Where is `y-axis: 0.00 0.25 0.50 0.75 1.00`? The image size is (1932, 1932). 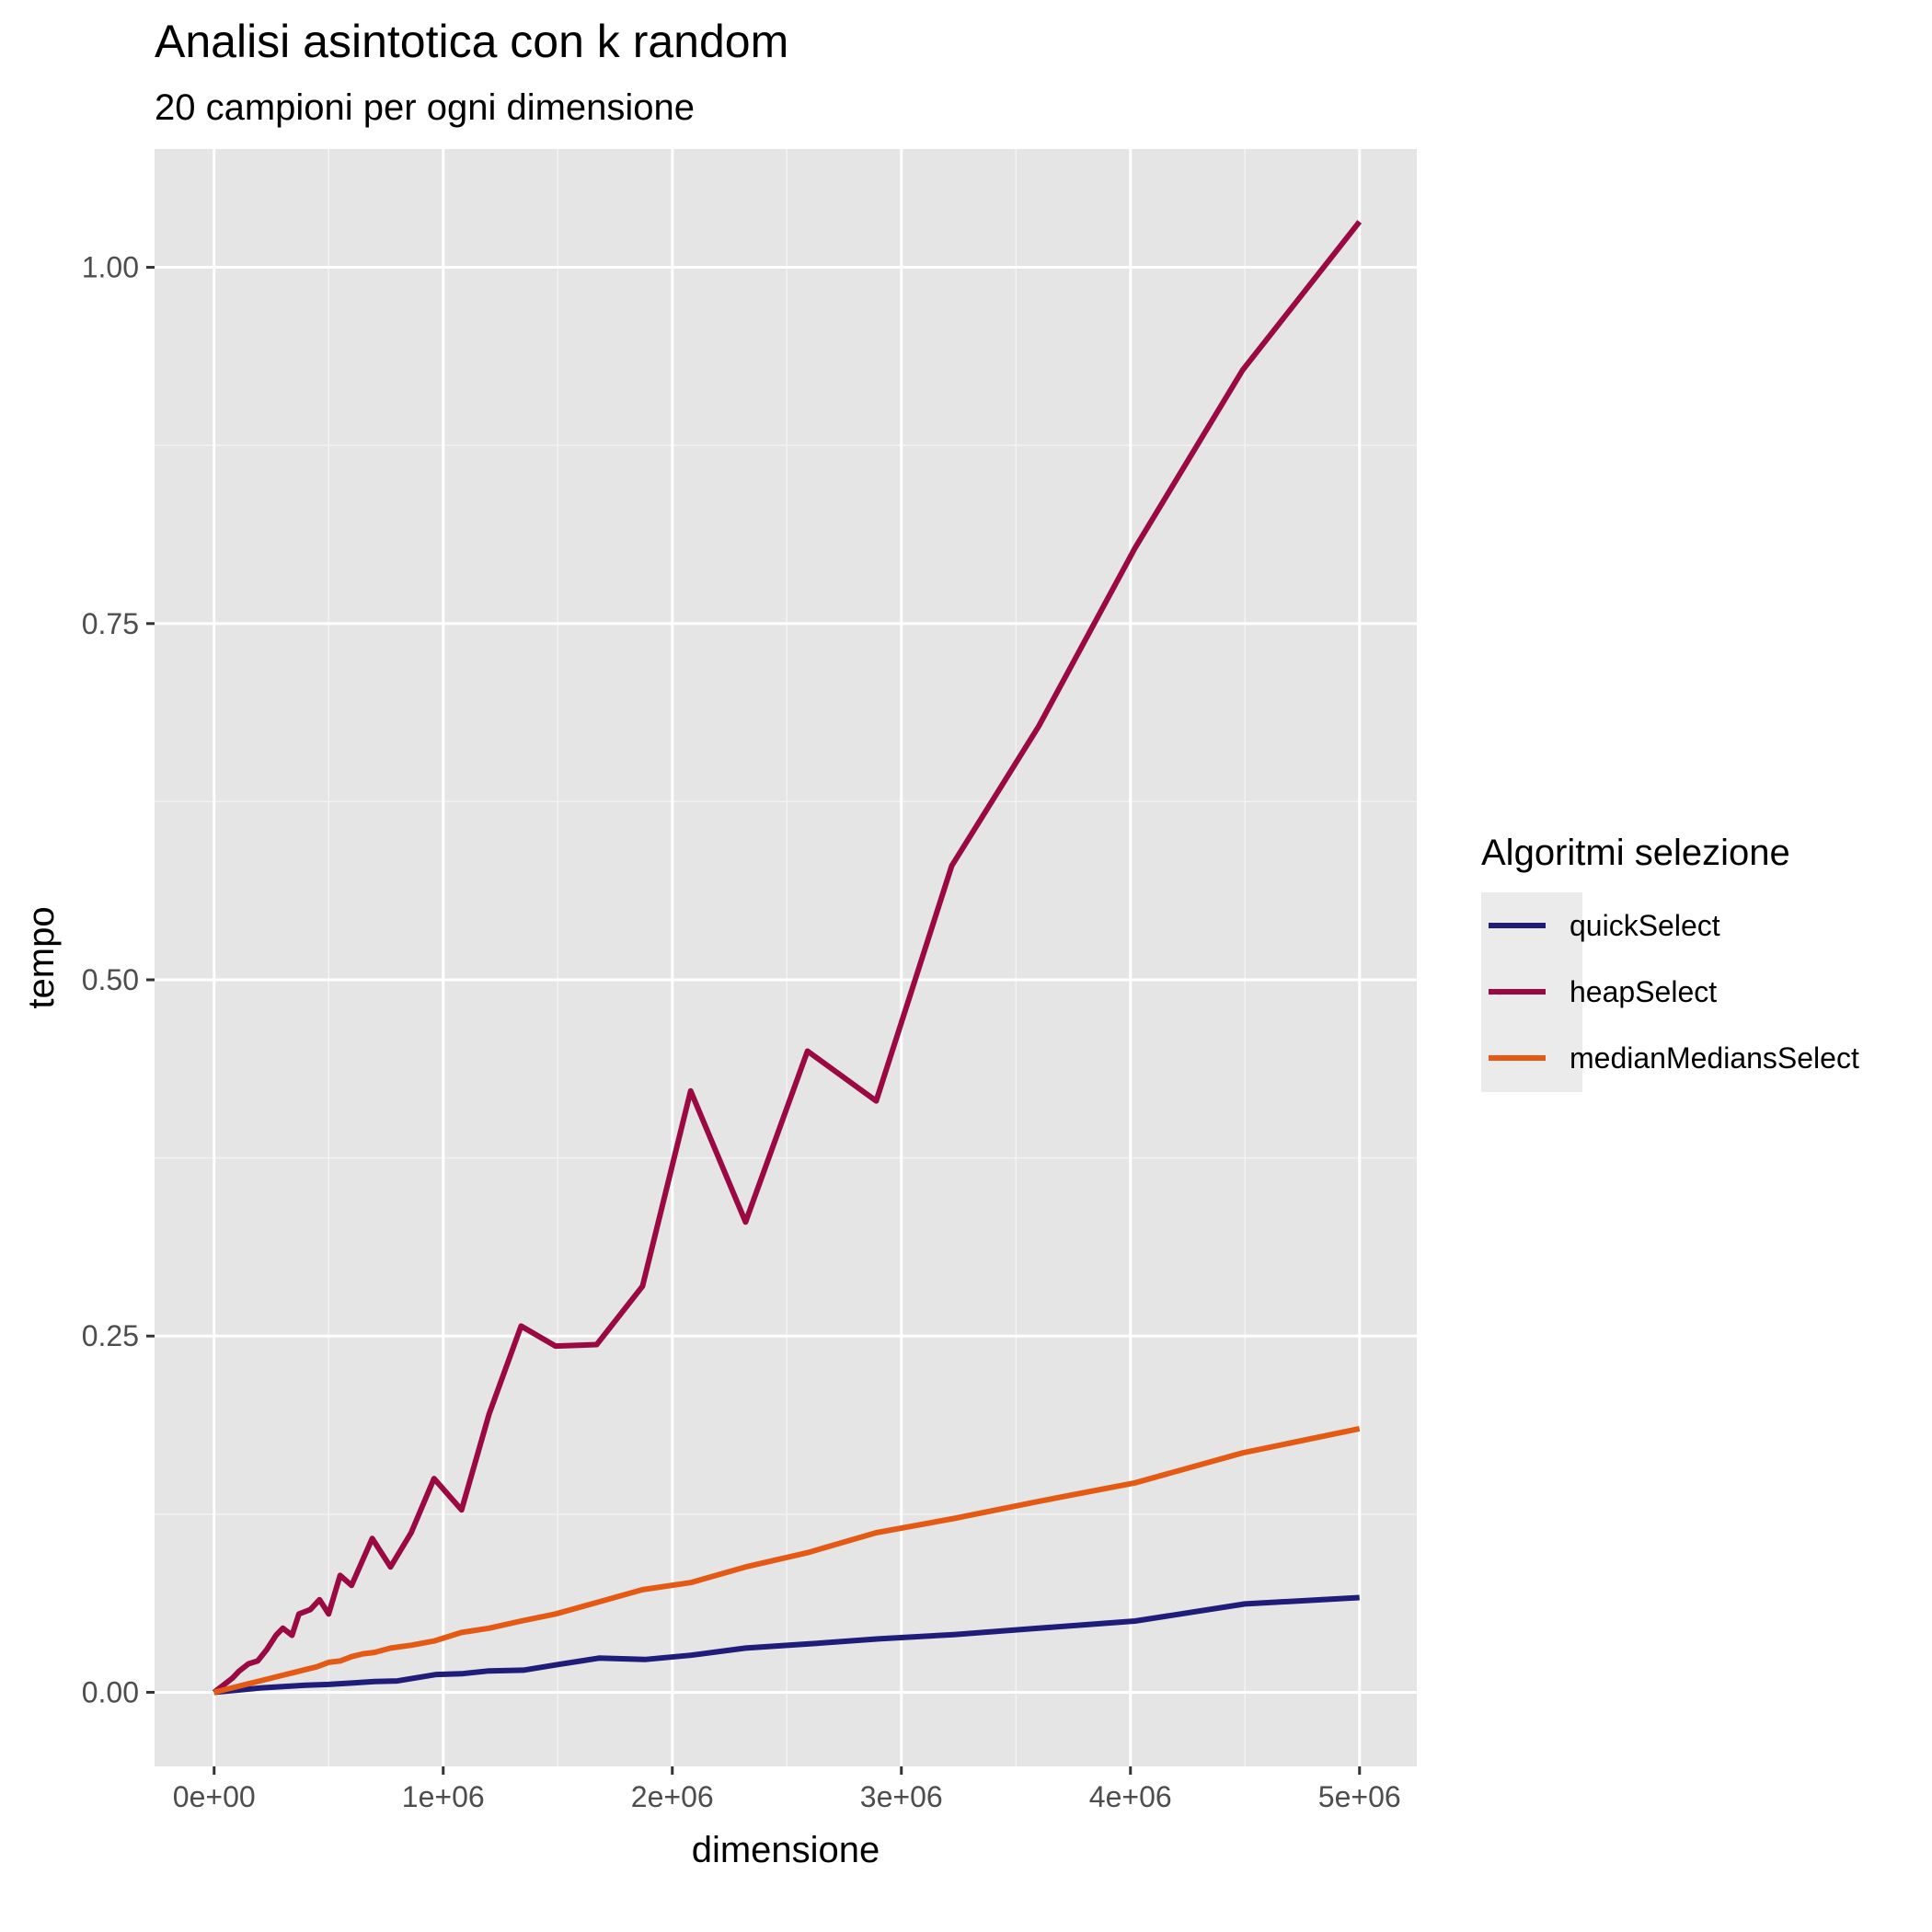 y-axis: 0.00 0.25 0.50 0.75 1.00 is located at coordinates (118, 979).